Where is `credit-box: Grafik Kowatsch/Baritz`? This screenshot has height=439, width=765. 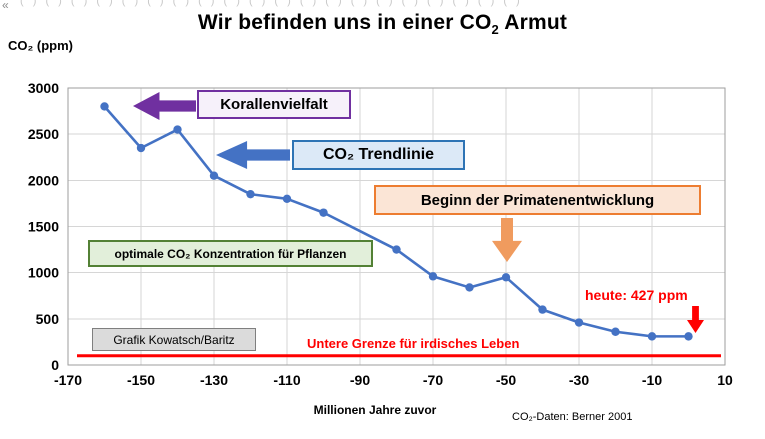
credit-box: Grafik Kowatsch/Baritz is located at coordinates (174, 339).